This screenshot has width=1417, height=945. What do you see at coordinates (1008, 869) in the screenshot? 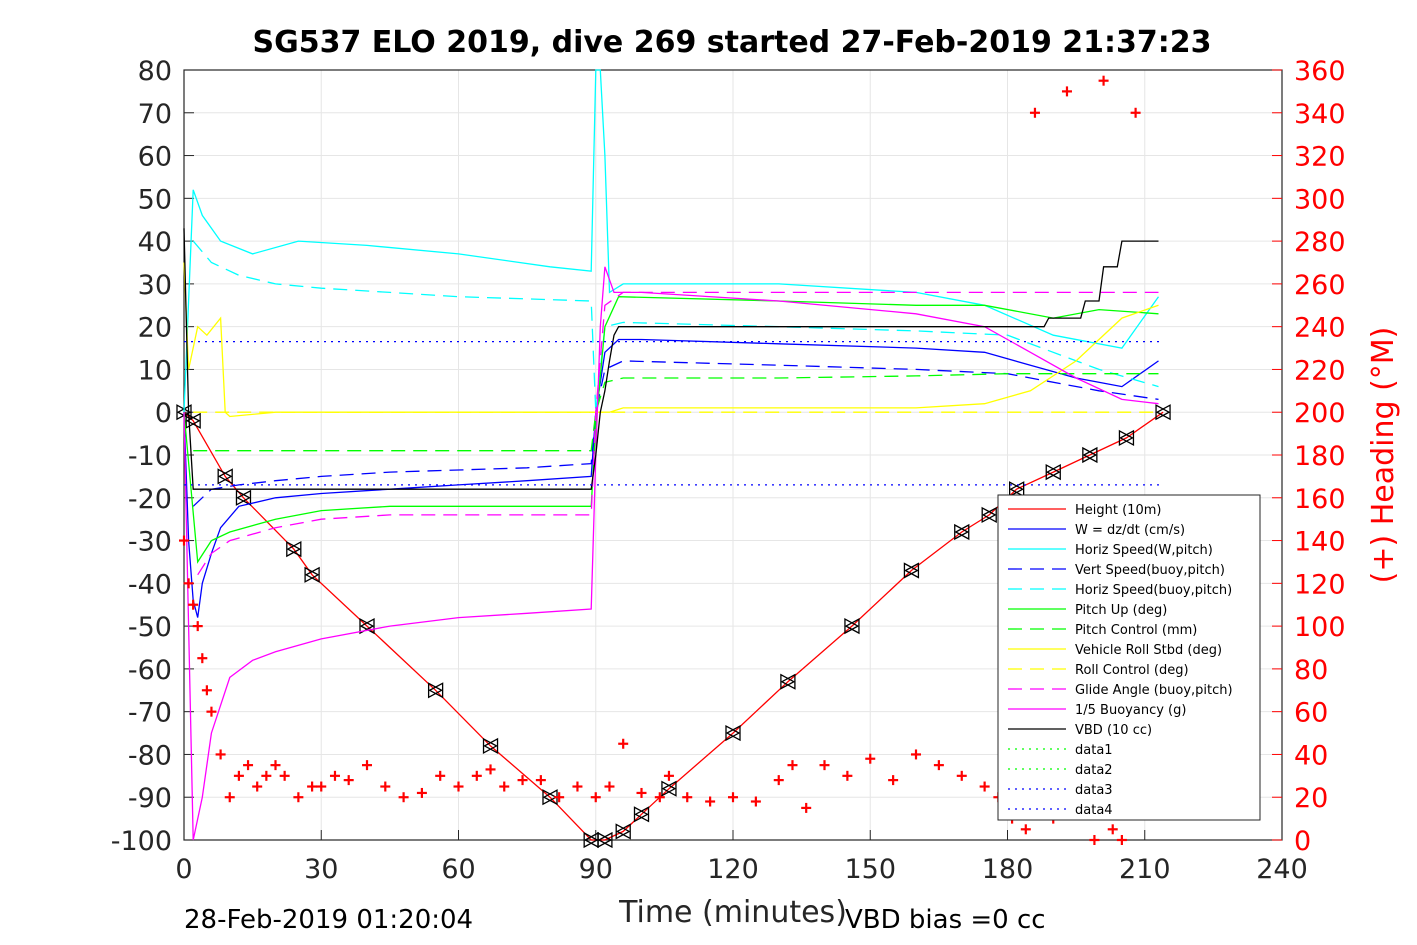
I see `x-tick-label: 180` at bounding box center [1008, 869].